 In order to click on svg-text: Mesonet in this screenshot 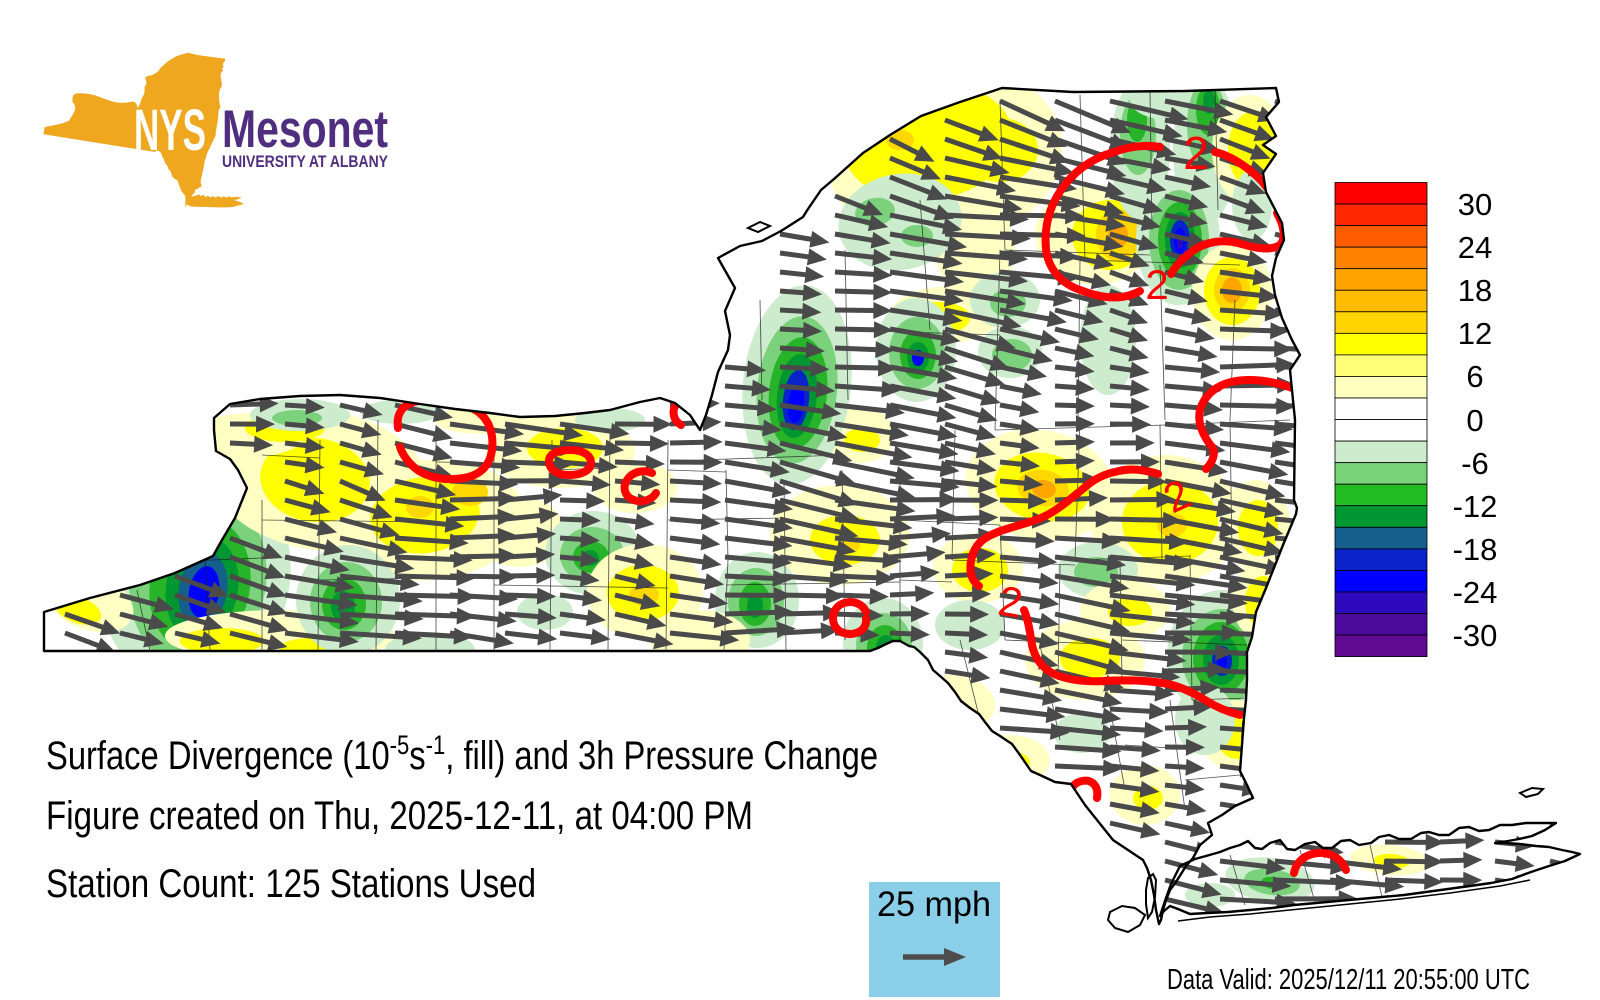, I will do `click(305, 129)`.